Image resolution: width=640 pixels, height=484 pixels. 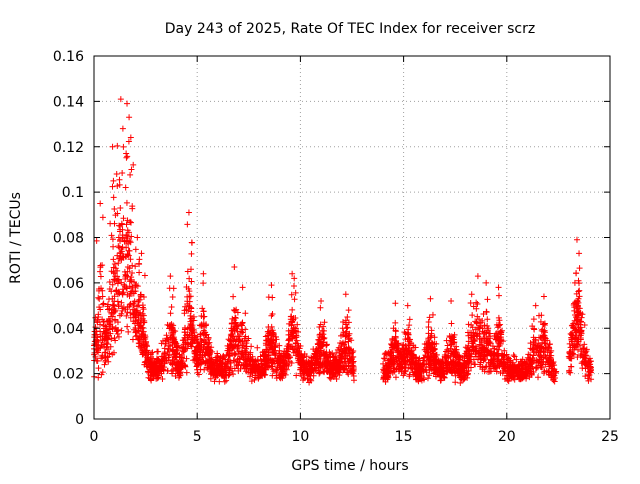 I want to click on data-point-1989, so click(x=282, y=378).